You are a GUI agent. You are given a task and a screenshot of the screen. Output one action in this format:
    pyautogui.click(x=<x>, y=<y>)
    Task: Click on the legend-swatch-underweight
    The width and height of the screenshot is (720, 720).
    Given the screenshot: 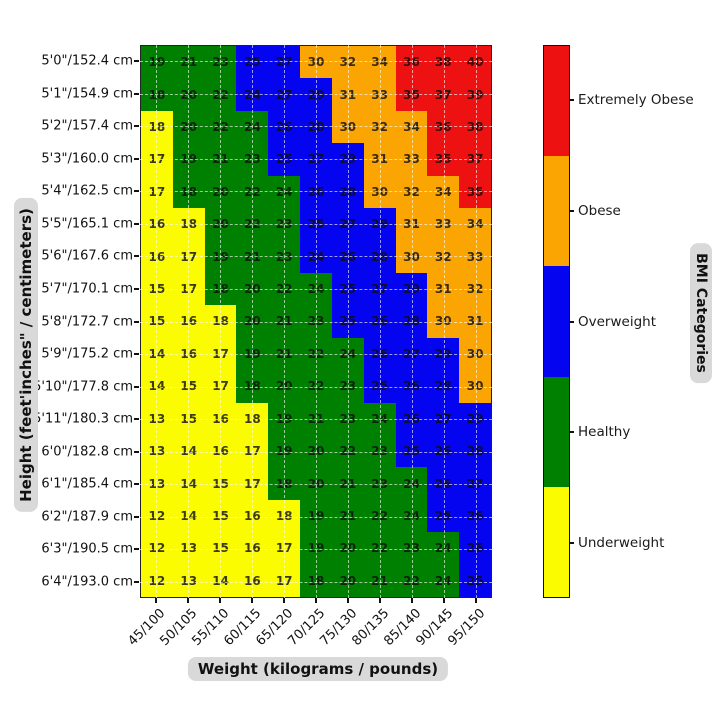 What is the action you would take?
    pyautogui.click(x=556, y=542)
    